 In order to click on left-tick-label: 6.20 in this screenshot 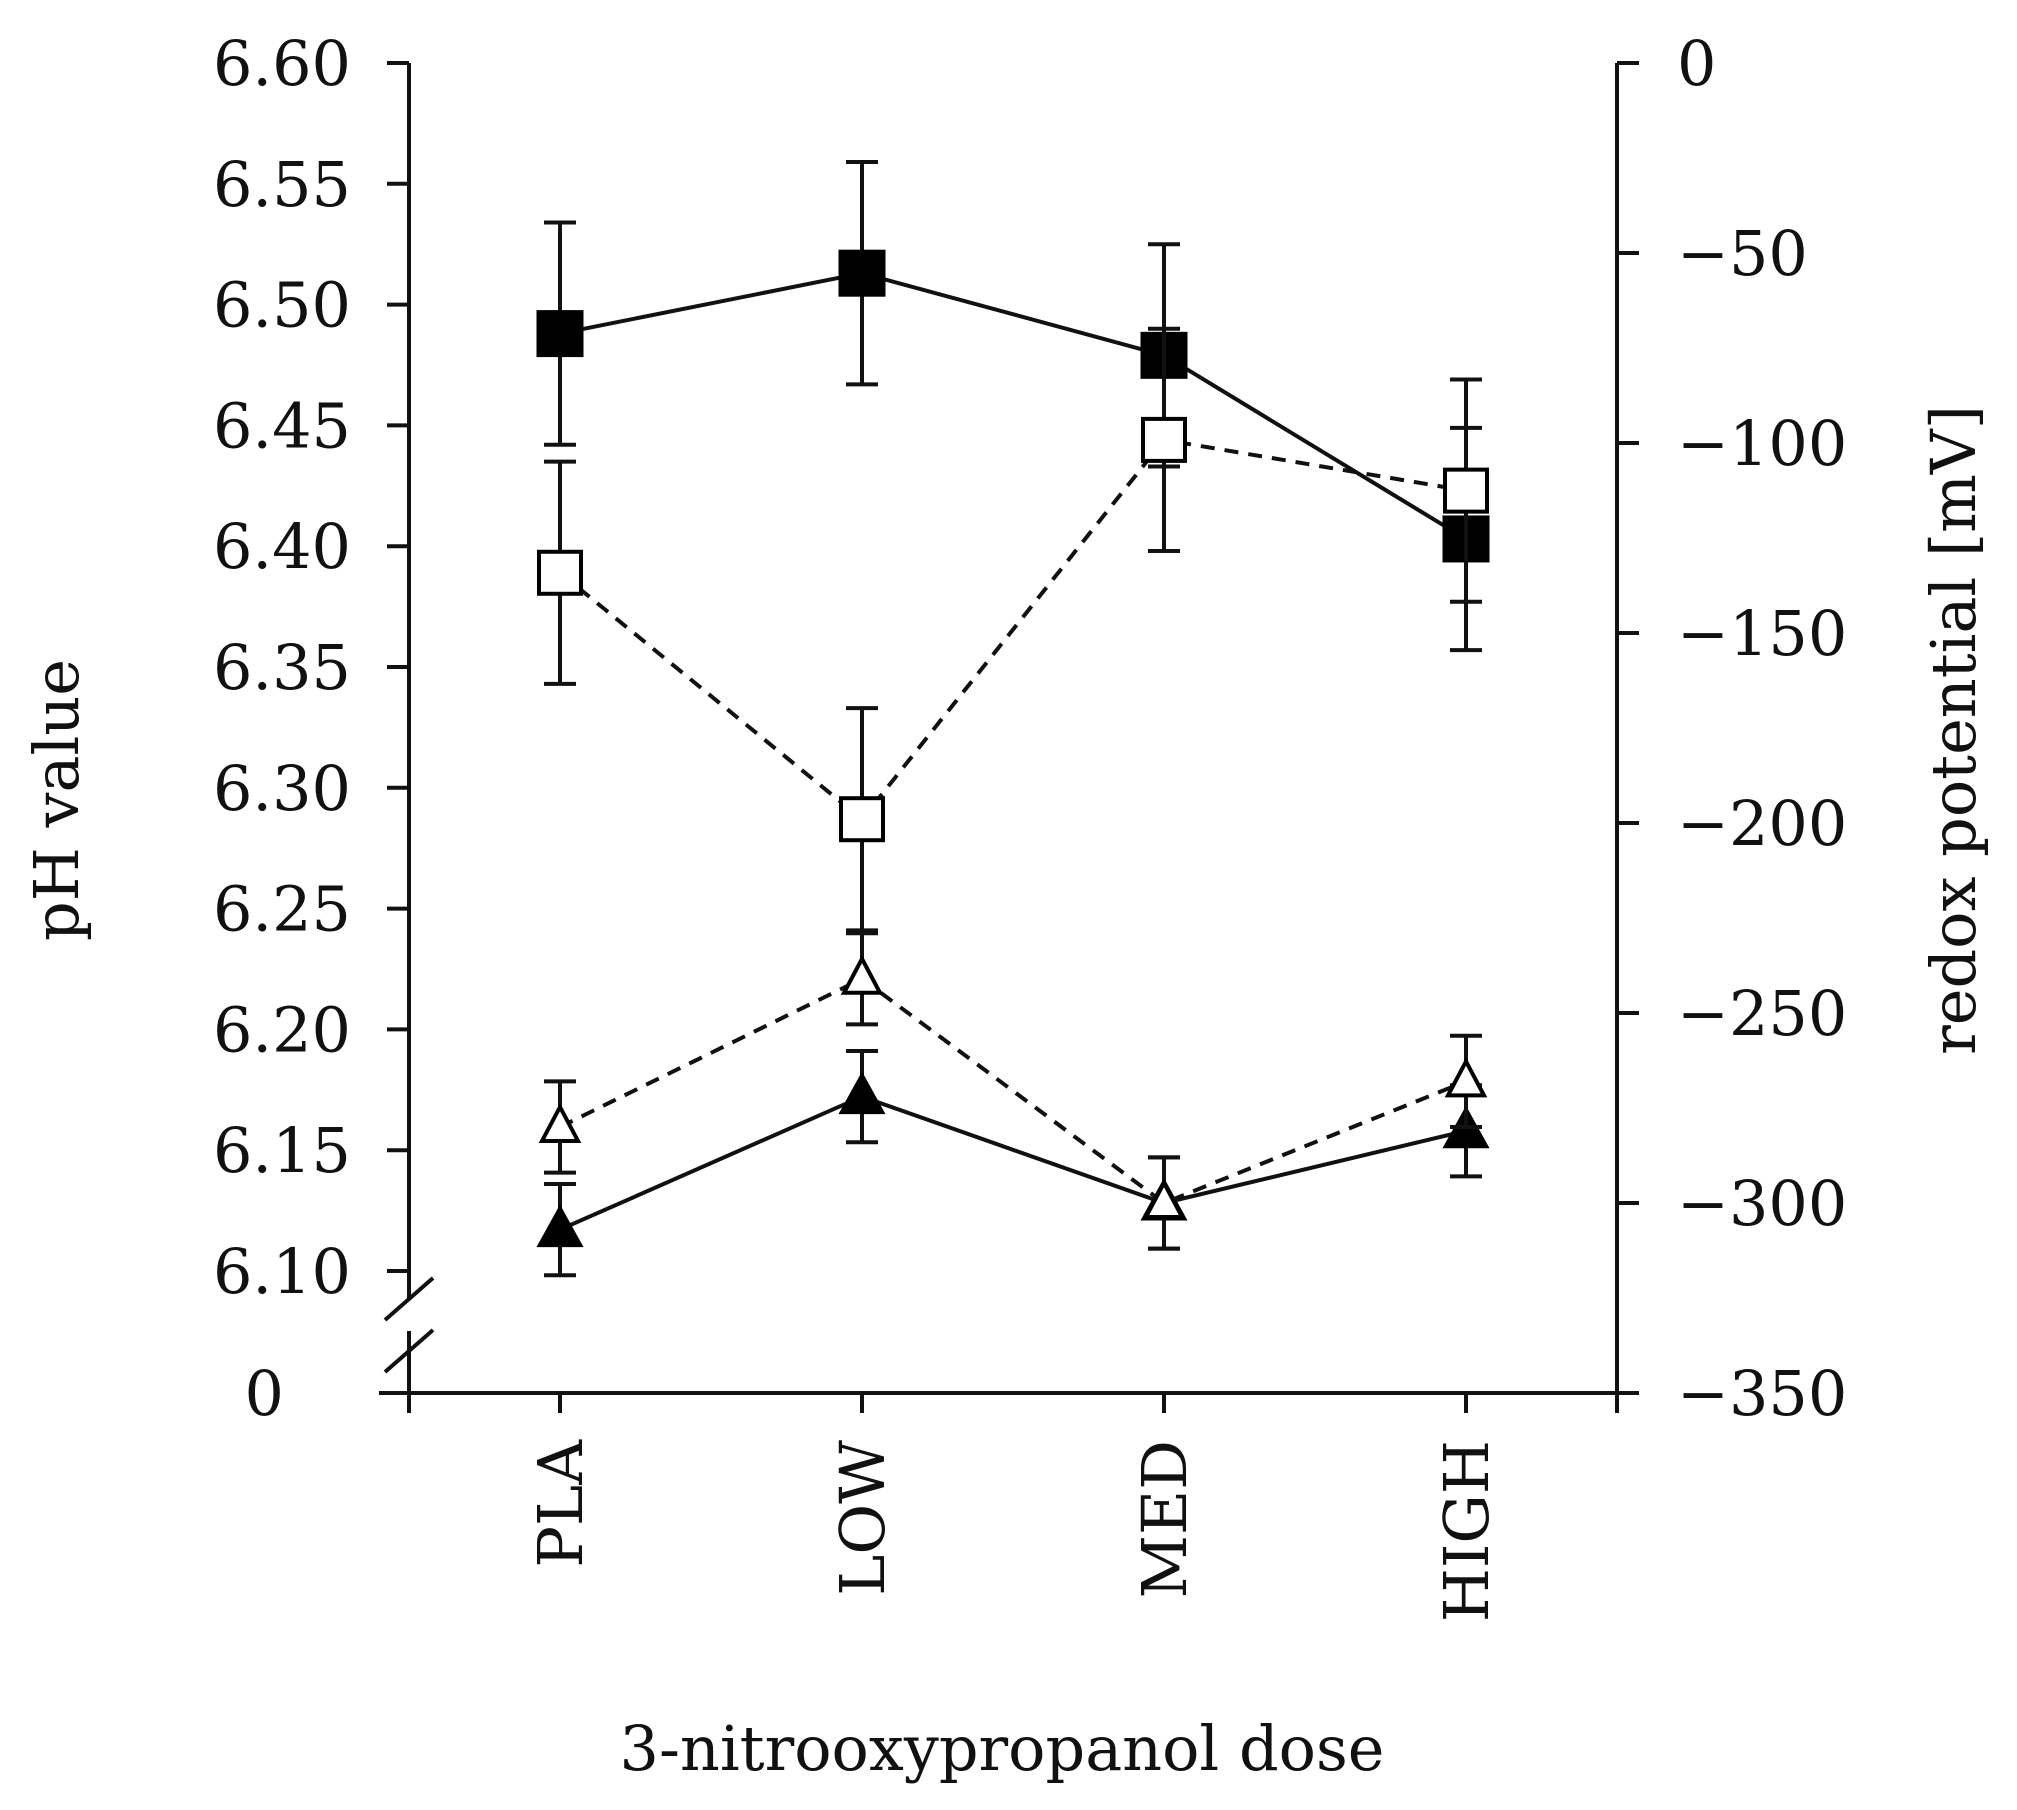, I will do `click(282, 1029)`.